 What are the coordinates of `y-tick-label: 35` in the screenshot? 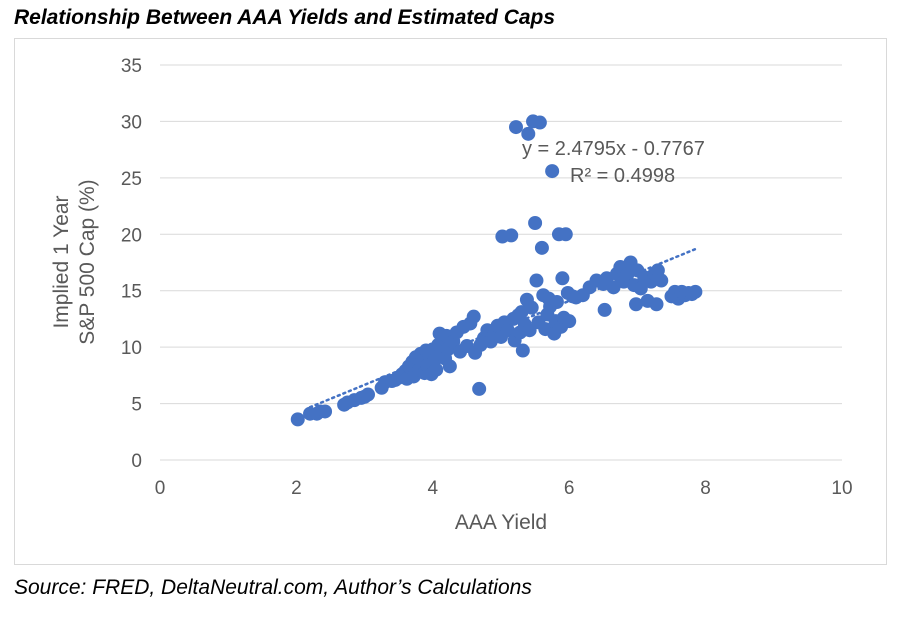 It's located at (131, 66).